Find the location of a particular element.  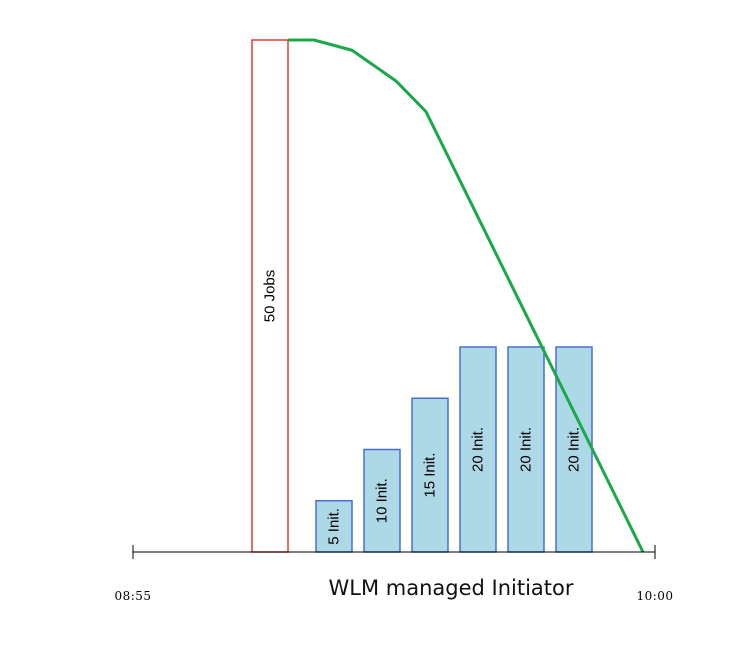

x-tick-label-end: 10:00 is located at coordinates (654, 596).